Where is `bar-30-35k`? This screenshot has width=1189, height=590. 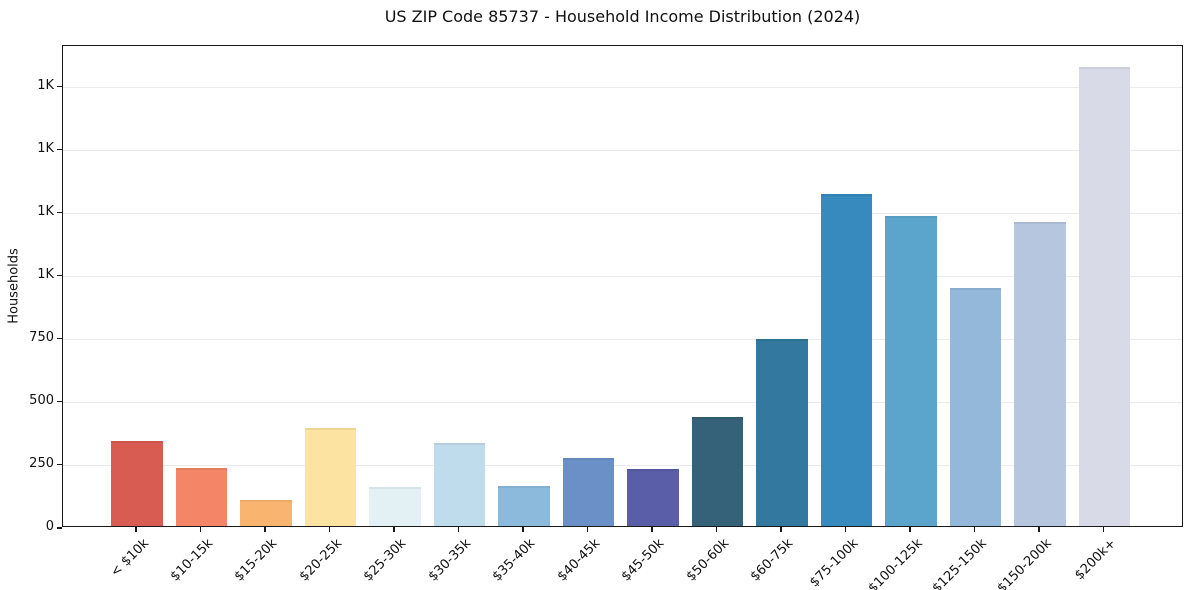
bar-30-35k is located at coordinates (459, 484).